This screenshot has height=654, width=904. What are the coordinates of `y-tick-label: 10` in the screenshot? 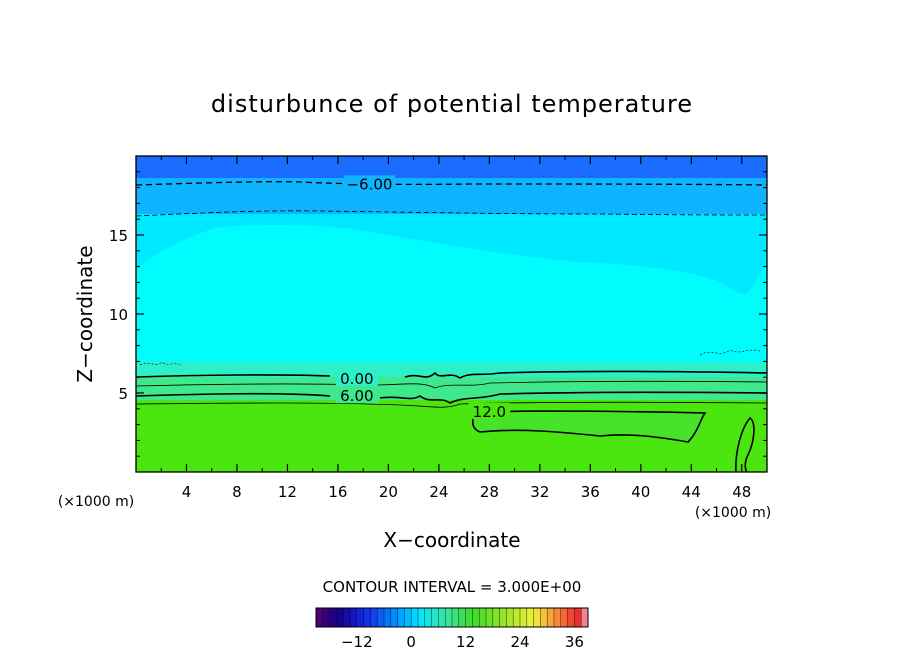 It's located at (118, 315).